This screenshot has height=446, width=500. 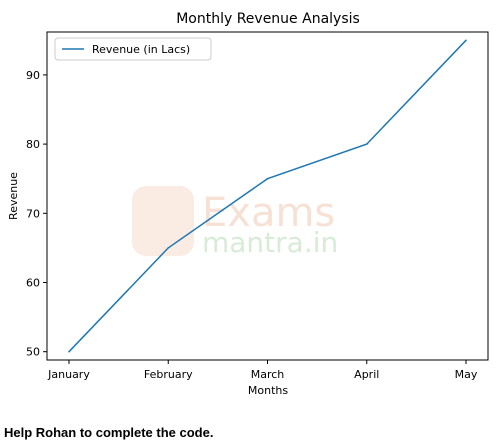 What do you see at coordinates (466, 374) in the screenshot?
I see `x-tick-label: May` at bounding box center [466, 374].